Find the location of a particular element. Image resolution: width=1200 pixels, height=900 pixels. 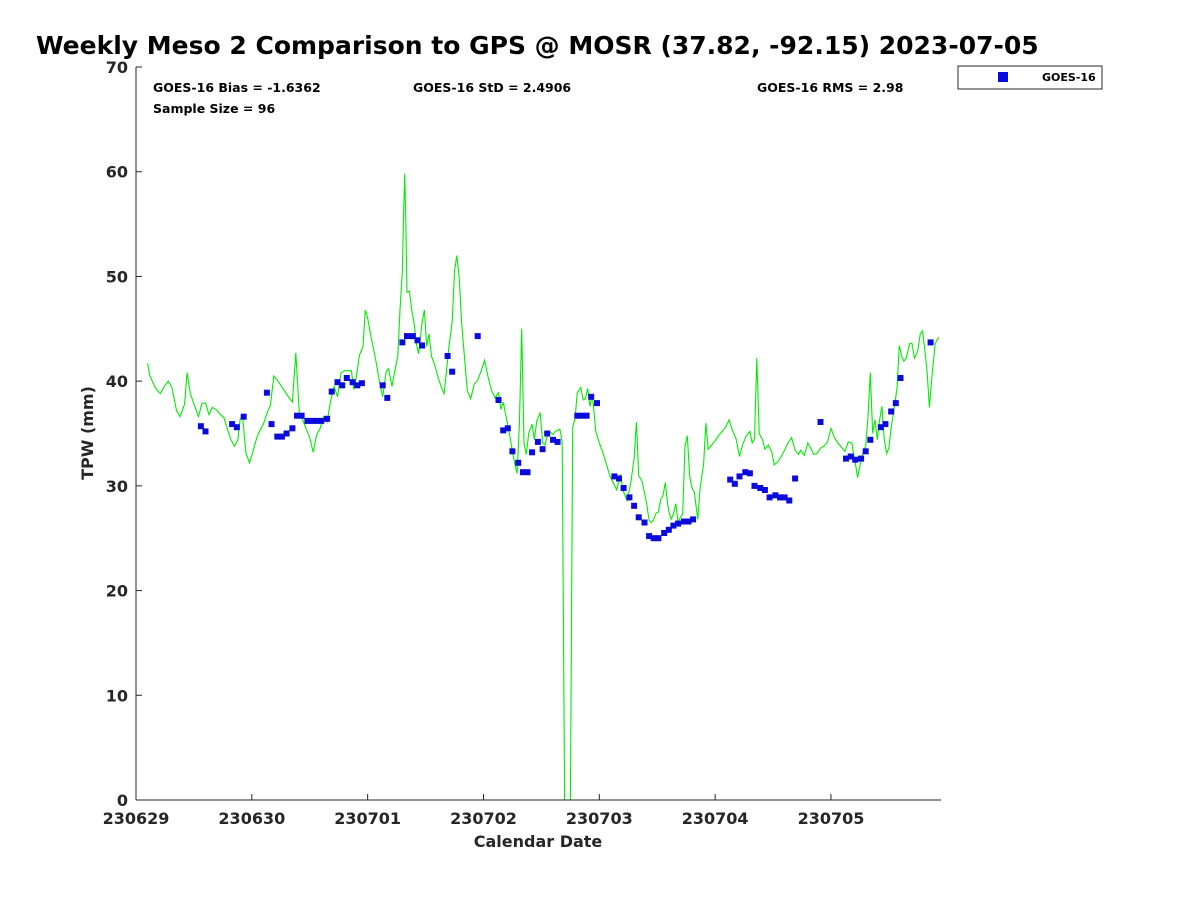

y-tick-label: 20 is located at coordinates (117, 591).